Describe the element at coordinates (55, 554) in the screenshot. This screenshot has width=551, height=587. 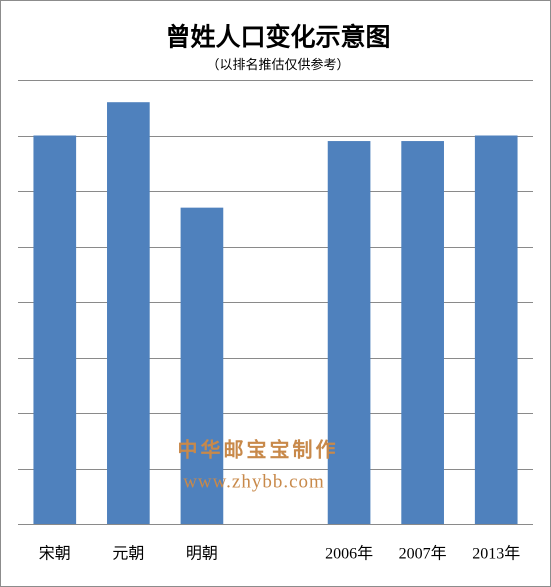
I see `x-tick-label: 宋朝` at that location.